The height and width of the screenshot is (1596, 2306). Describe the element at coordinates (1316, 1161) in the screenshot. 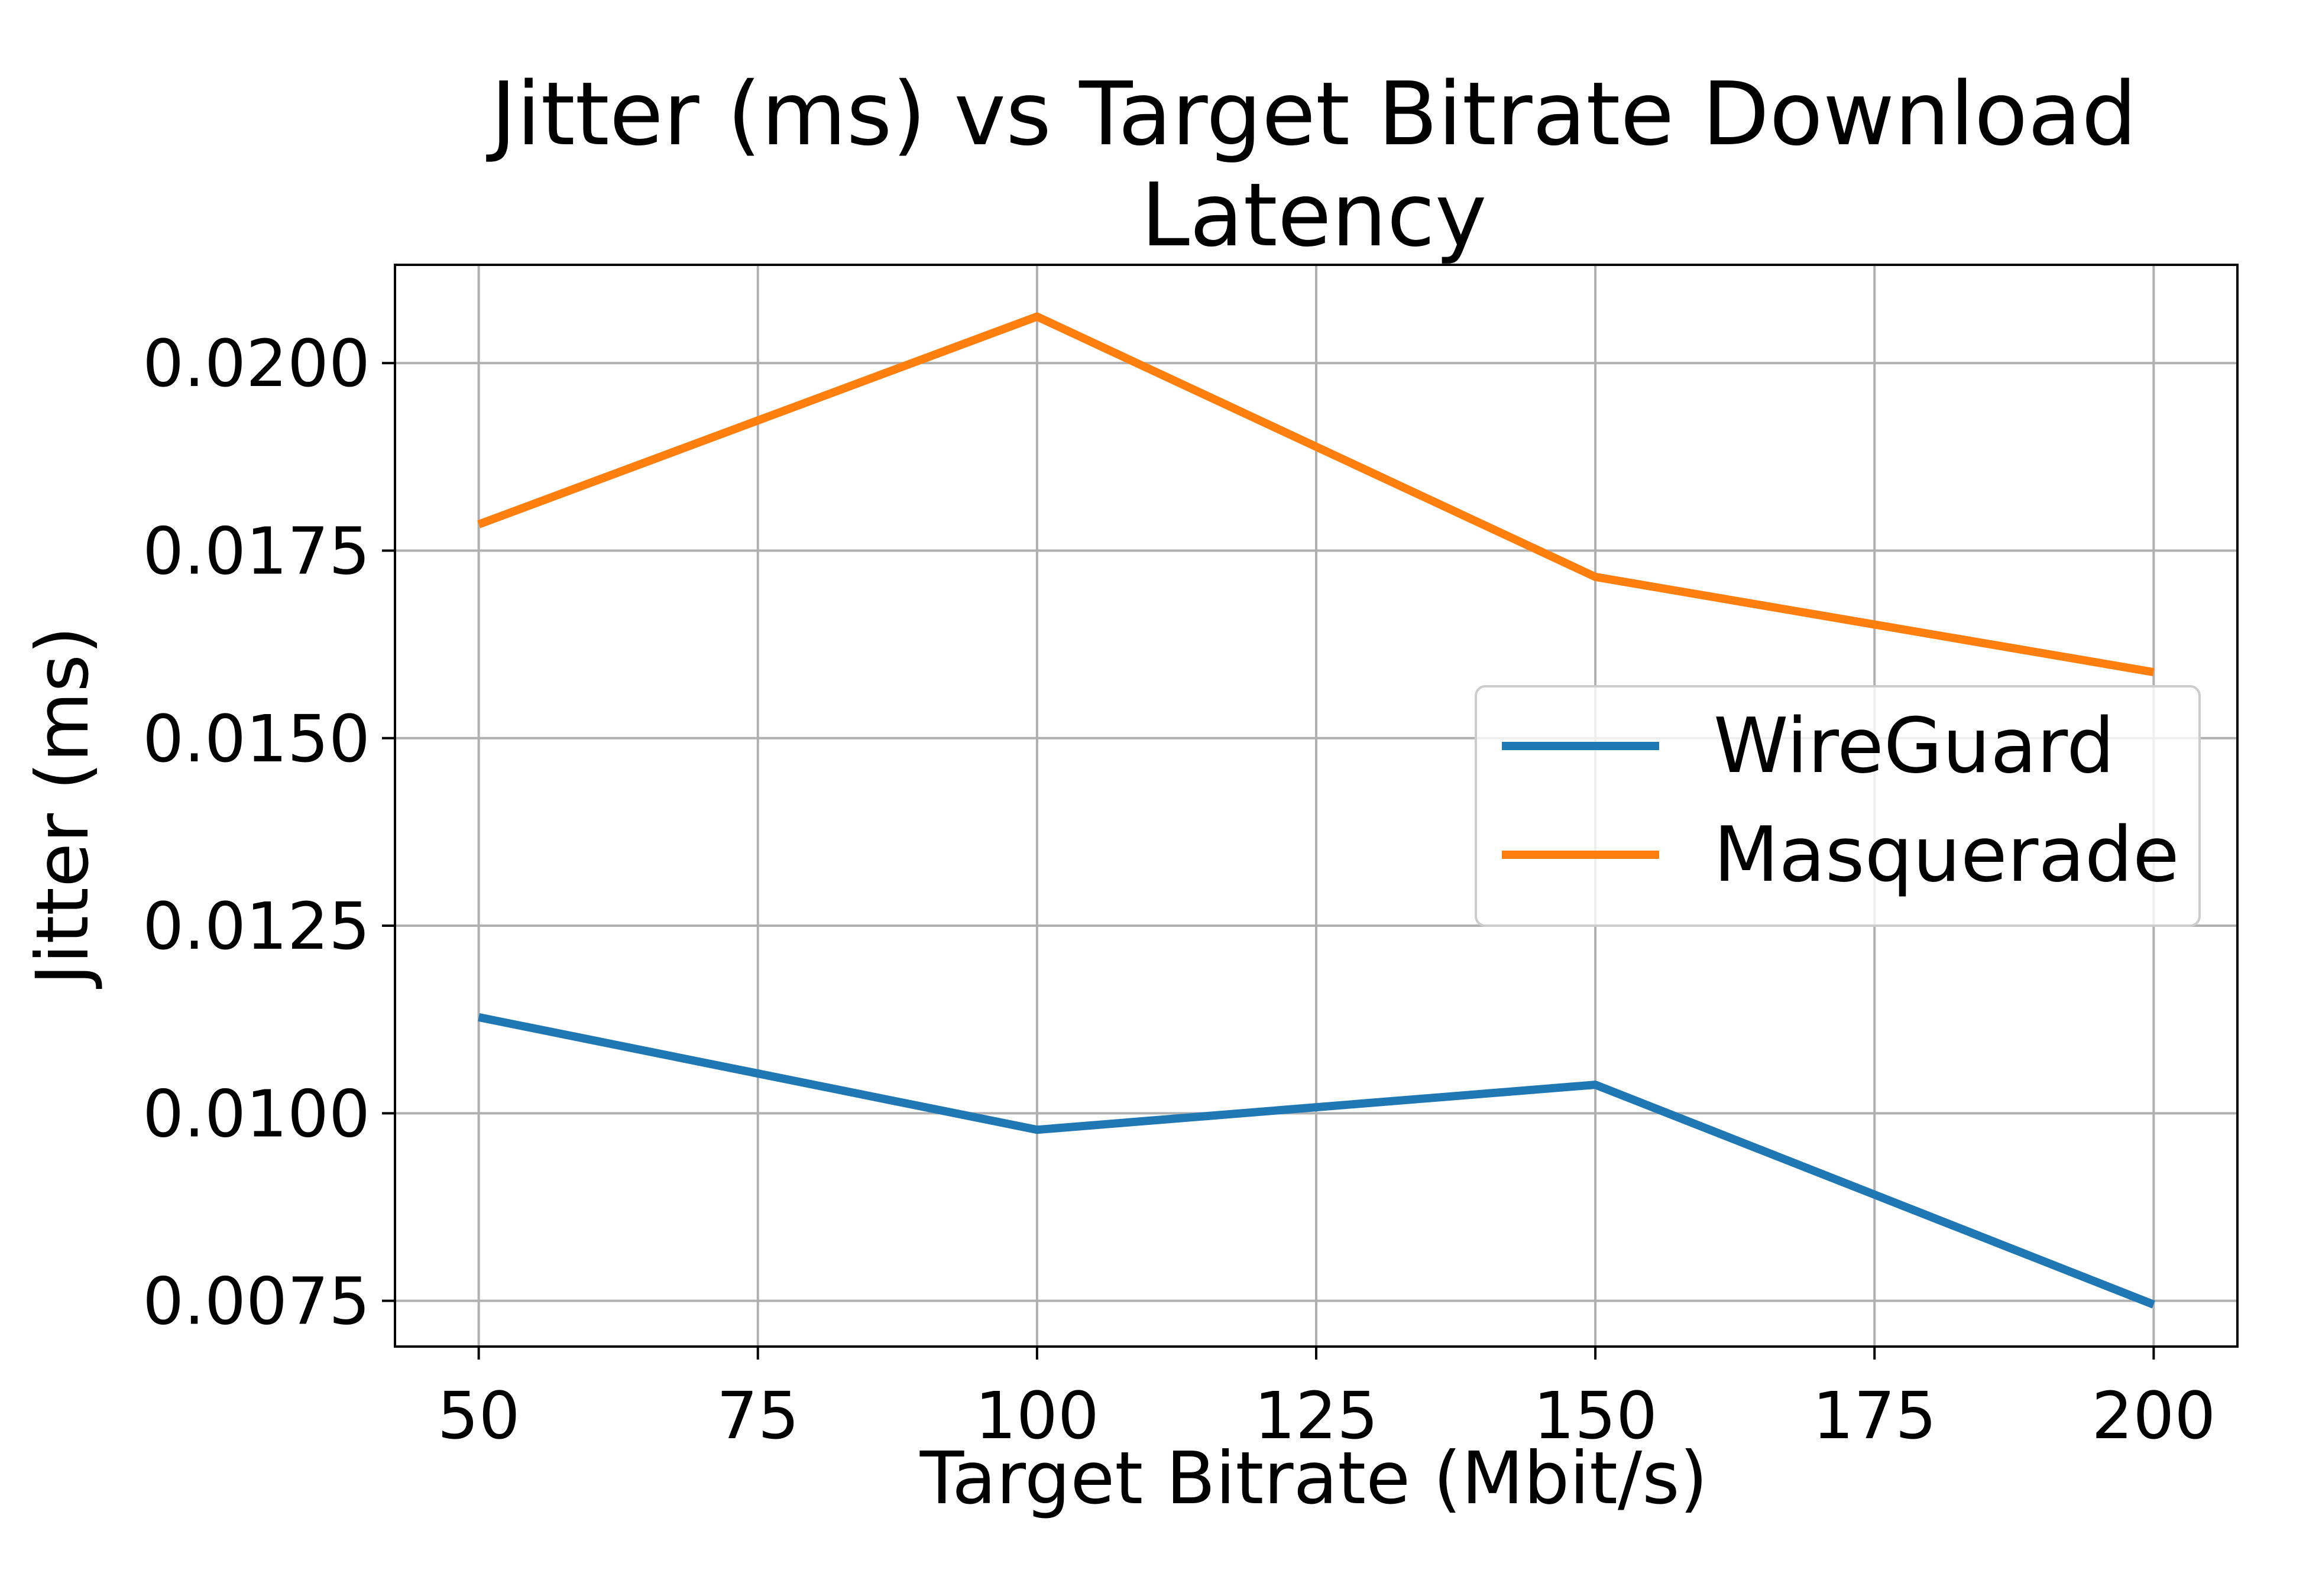

I see `series-line-wireguard` at that location.